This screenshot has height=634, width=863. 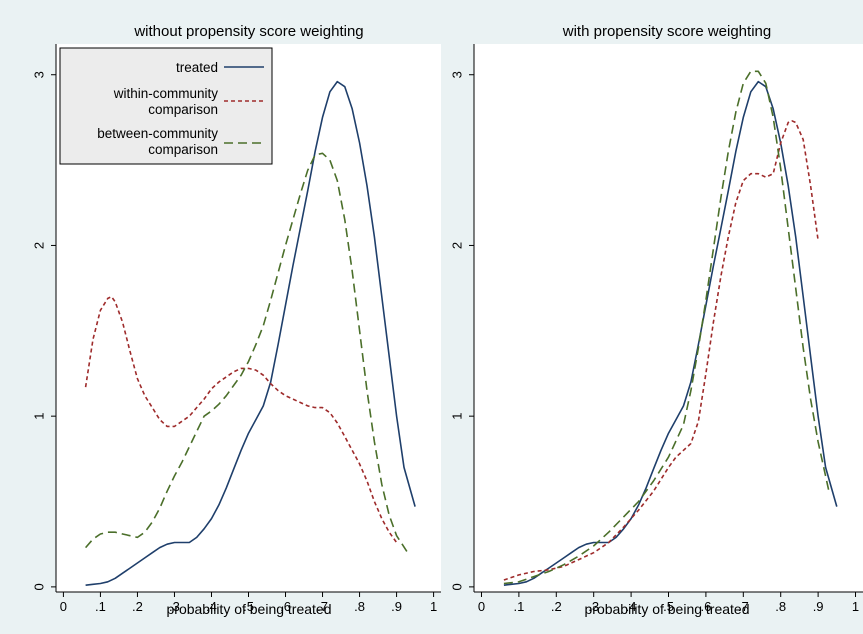 I want to click on legend-label-treated: treated, so click(x=197, y=67).